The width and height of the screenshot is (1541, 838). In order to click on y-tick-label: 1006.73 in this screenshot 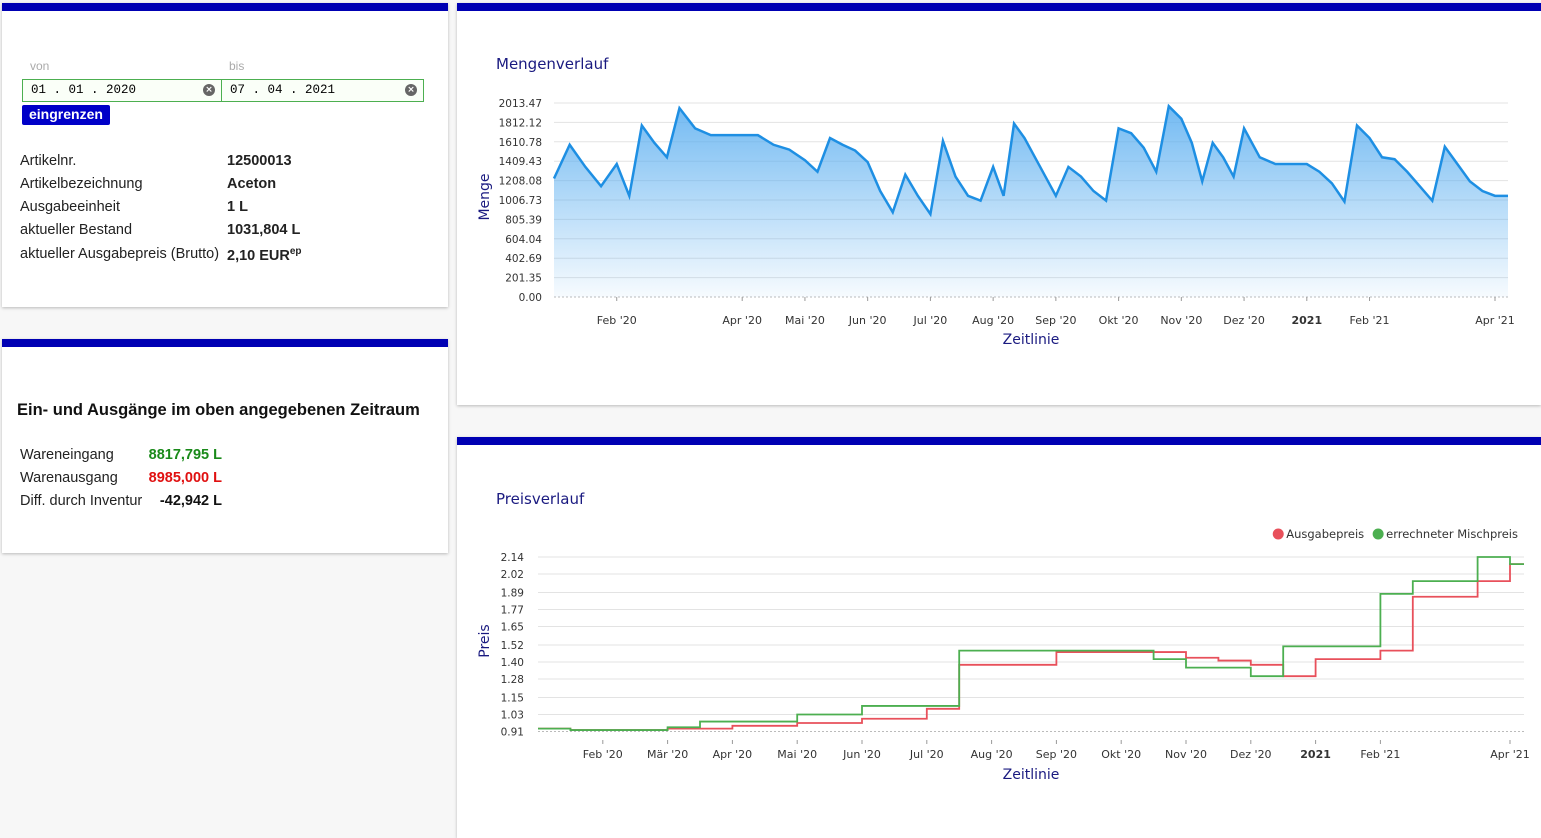, I will do `click(520, 201)`.